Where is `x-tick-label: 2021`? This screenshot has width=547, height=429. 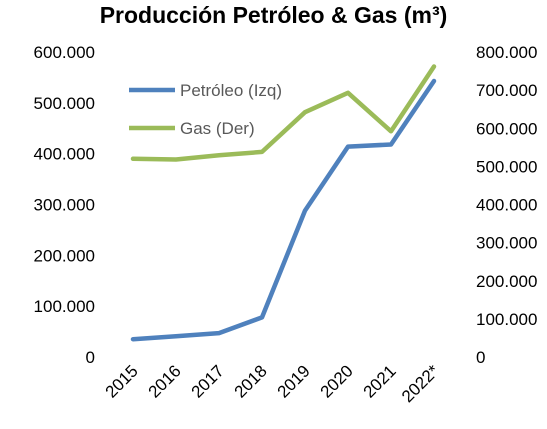 x-tick-label: 2021 is located at coordinates (380, 381).